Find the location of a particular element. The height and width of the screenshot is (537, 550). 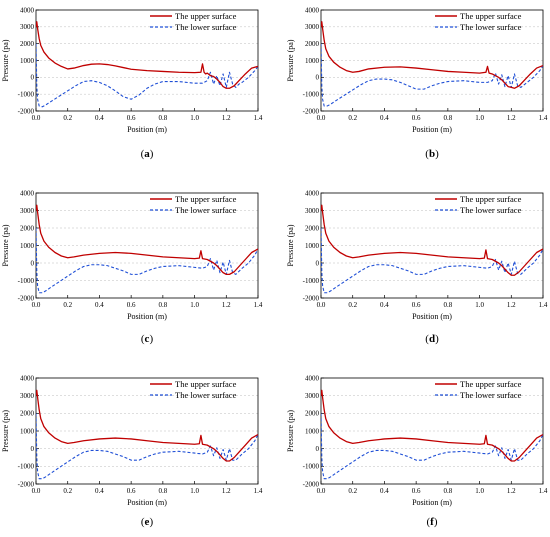

panel-caption: (c) is located at coordinates (147, 339).